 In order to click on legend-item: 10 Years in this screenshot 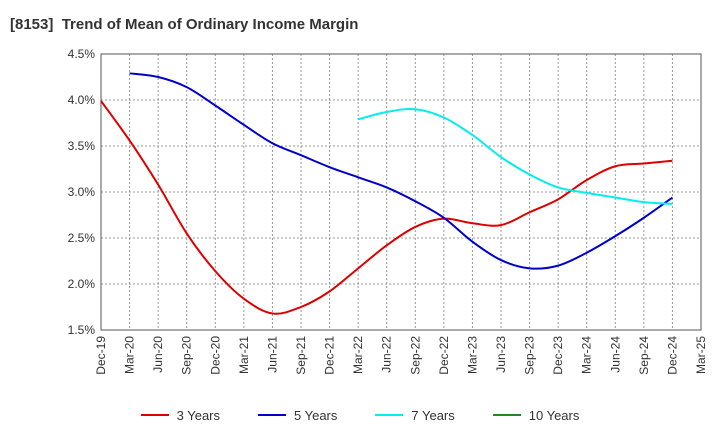, I will do `click(536, 415)`.